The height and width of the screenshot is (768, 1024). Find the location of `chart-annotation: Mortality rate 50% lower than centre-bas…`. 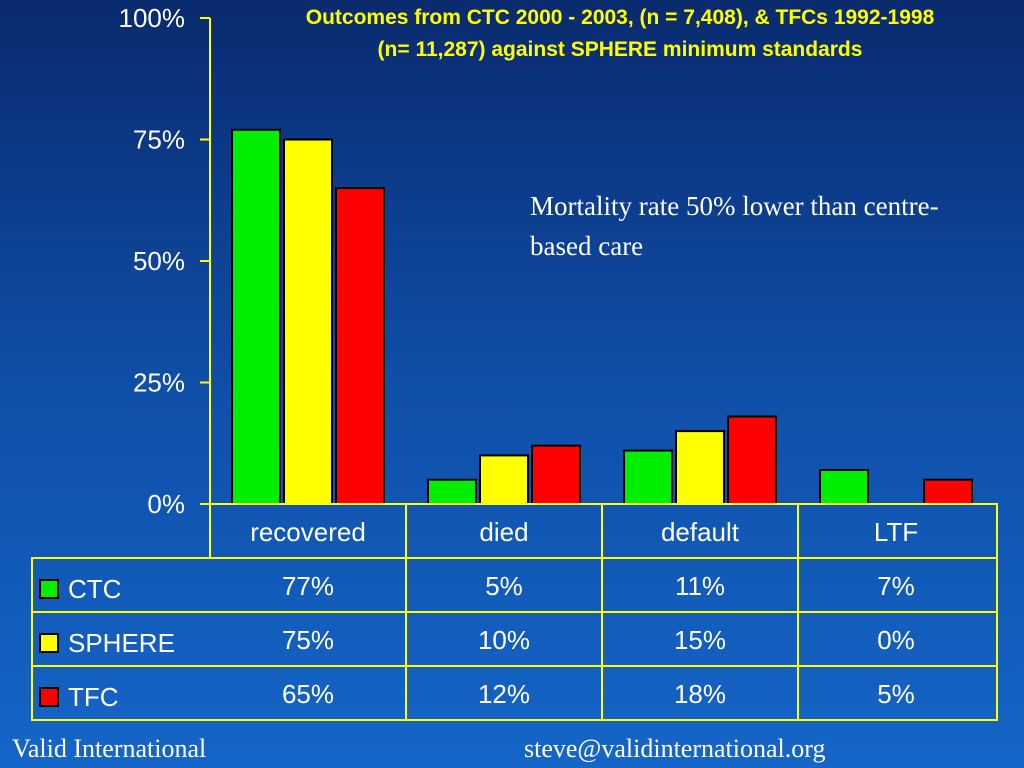

chart-annotation: Mortality rate 50% lower than centre-bas… is located at coordinates (734, 226).